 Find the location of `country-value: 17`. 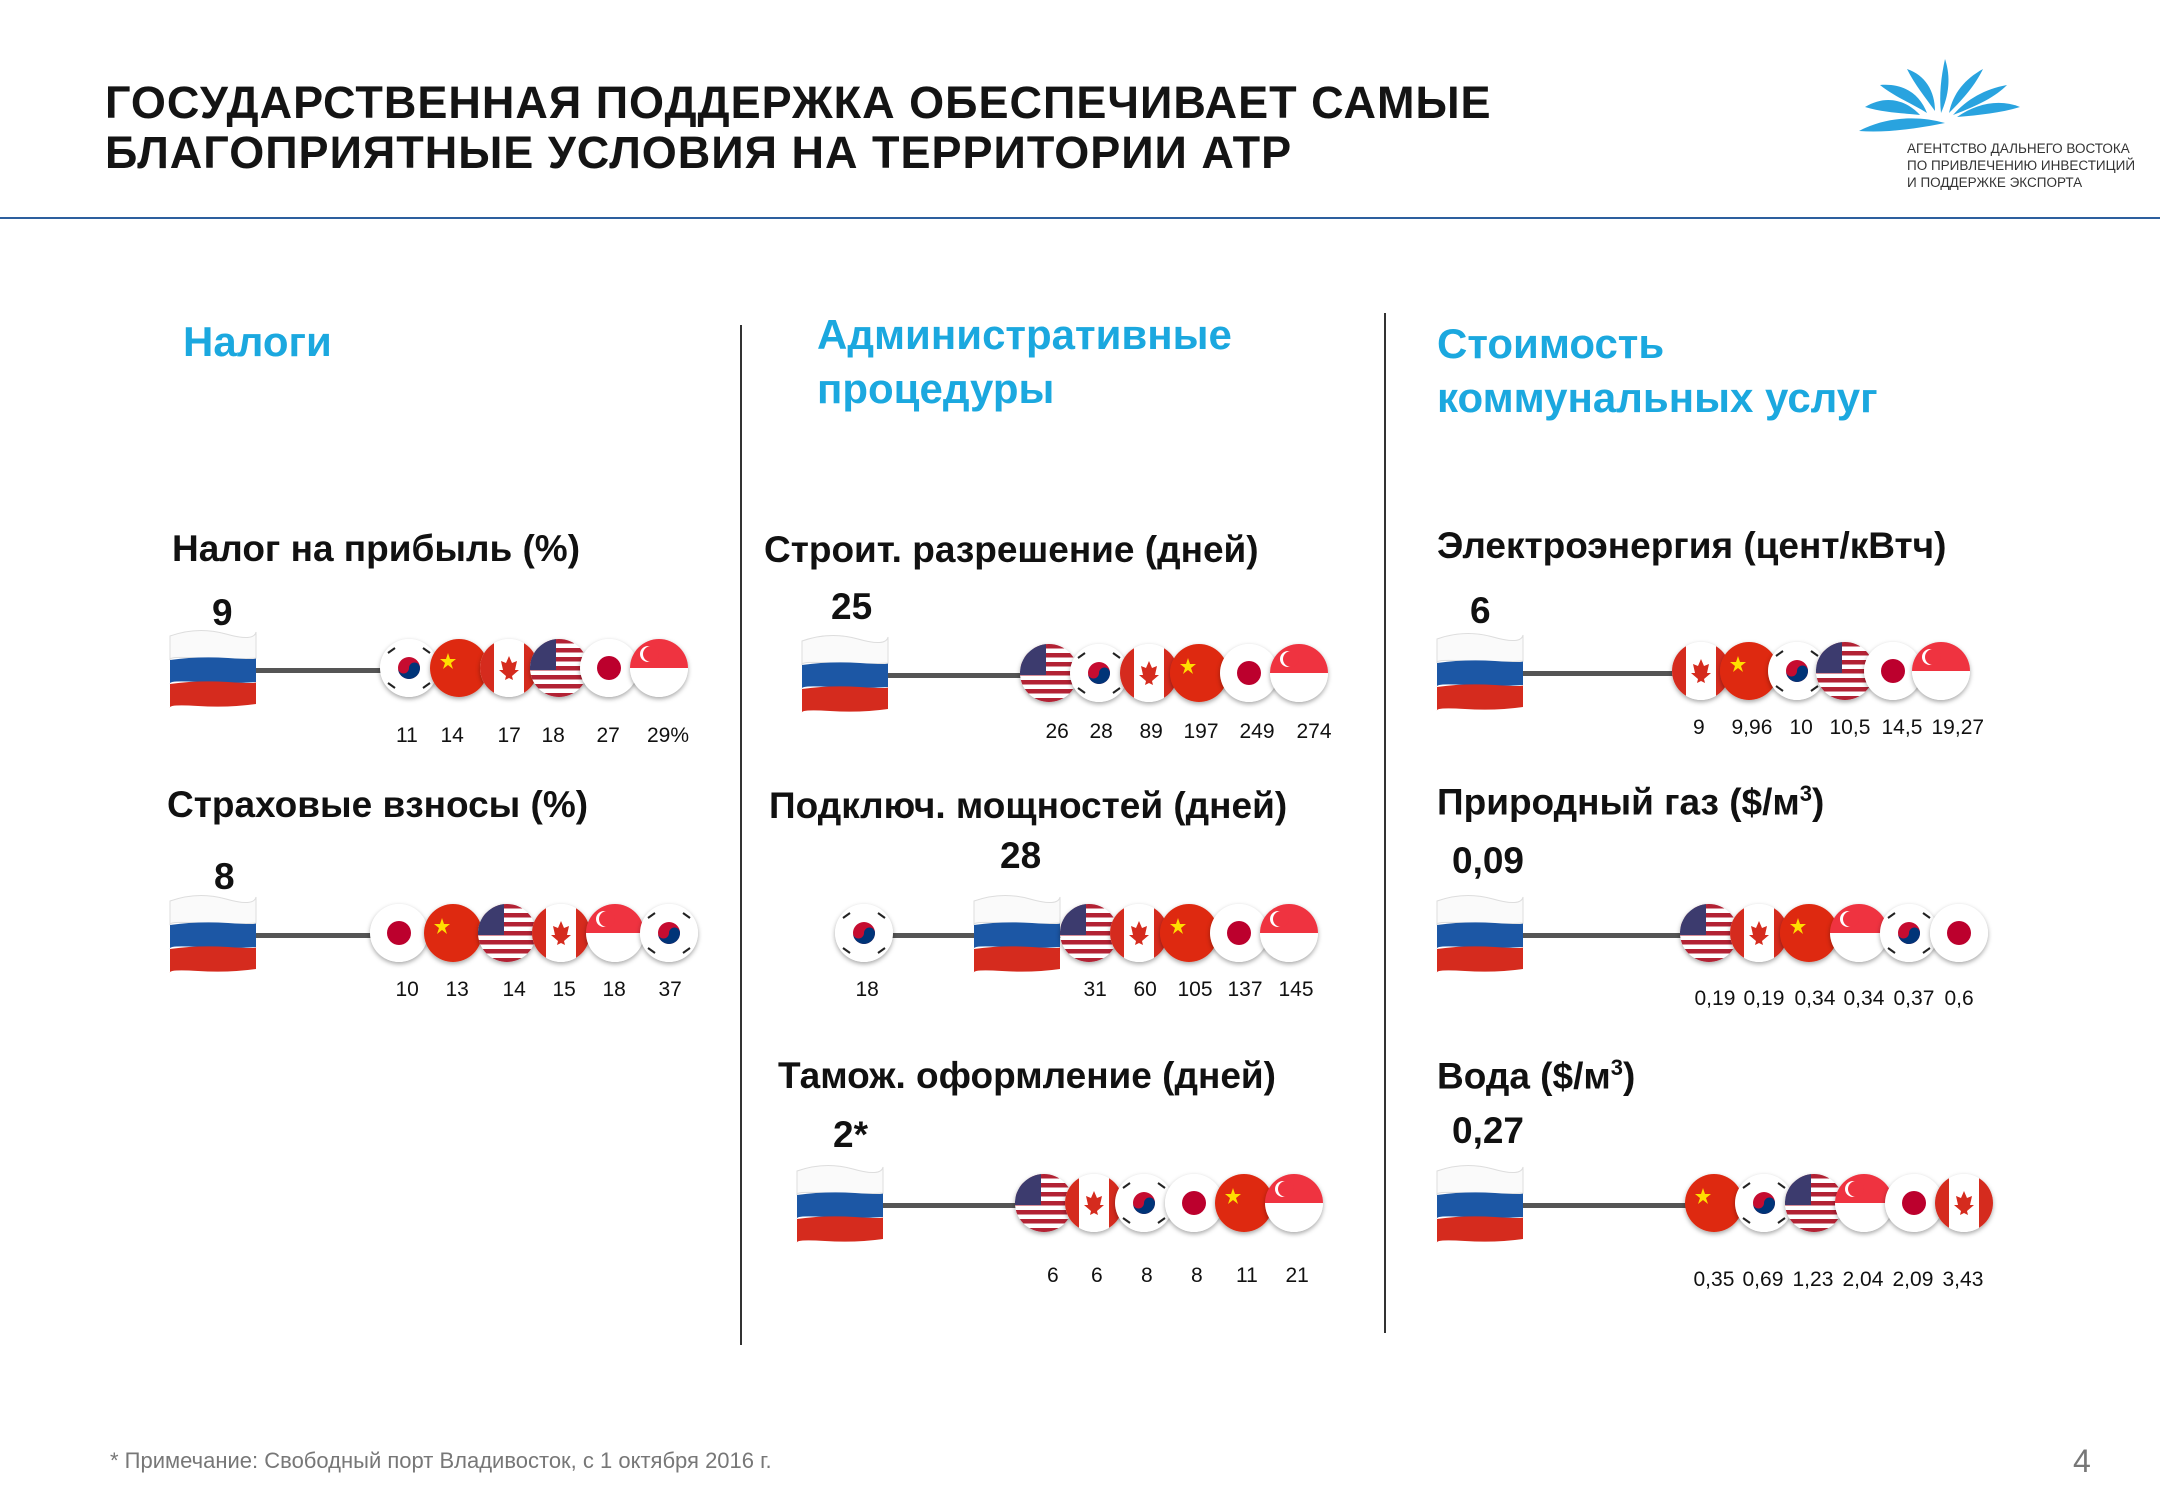

country-value: 17 is located at coordinates (509, 735).